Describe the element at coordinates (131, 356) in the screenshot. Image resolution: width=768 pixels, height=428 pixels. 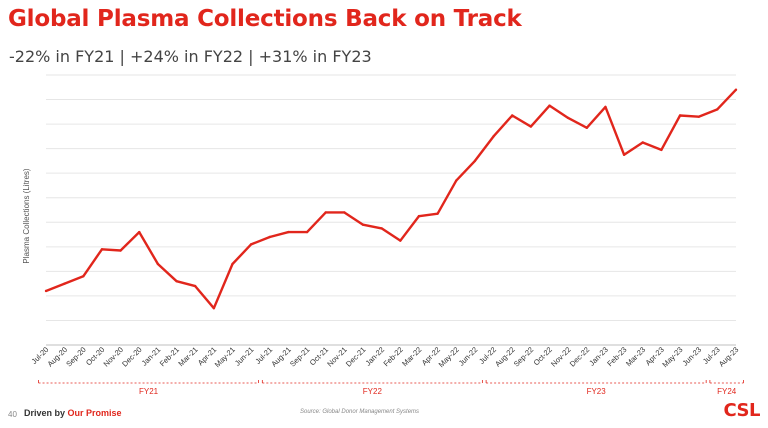
I see `x-tick-label: Dec-20` at that location.